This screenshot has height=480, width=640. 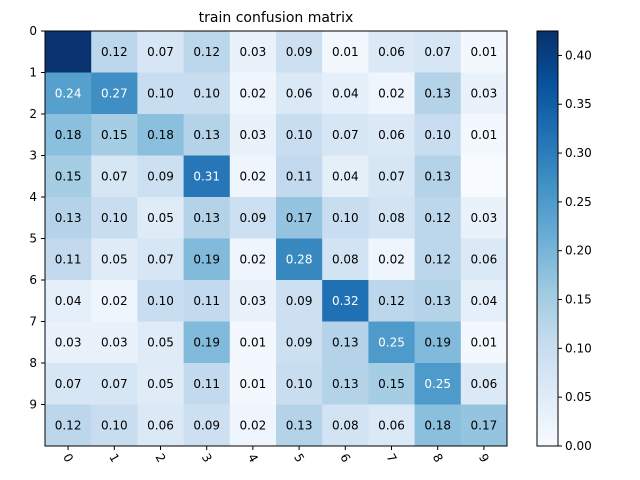 I want to click on cell-label-r9-c7: 0.06, so click(x=391, y=425).